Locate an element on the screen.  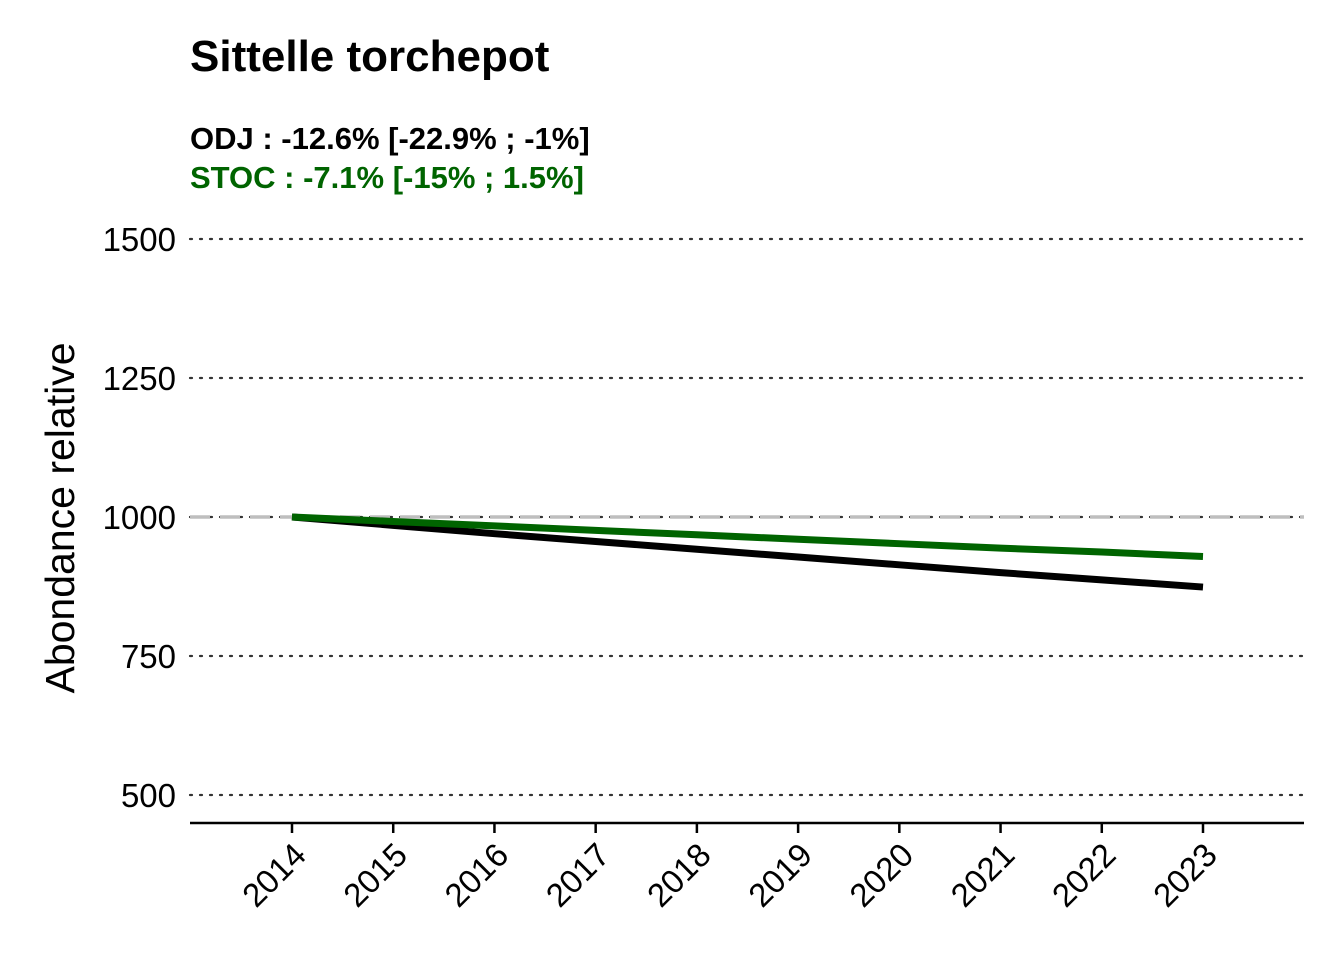
y-tick-label: 500 is located at coordinates (148, 795).